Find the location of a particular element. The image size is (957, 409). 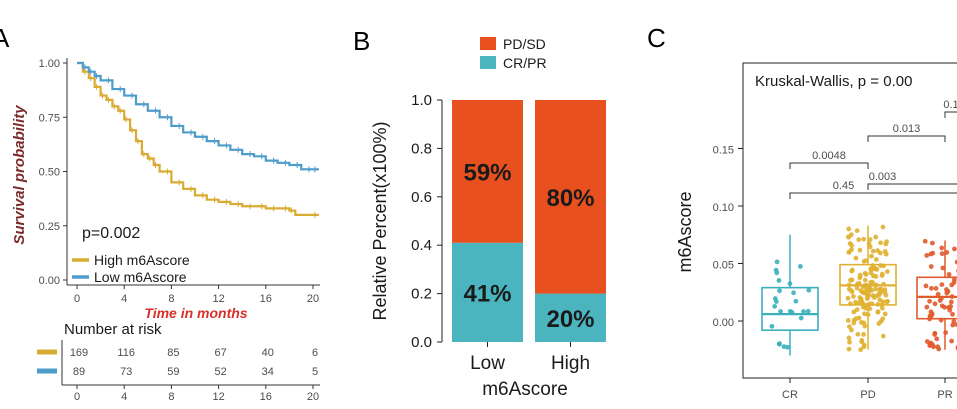

bar-label-cr-pr: 20% is located at coordinates (570, 319).